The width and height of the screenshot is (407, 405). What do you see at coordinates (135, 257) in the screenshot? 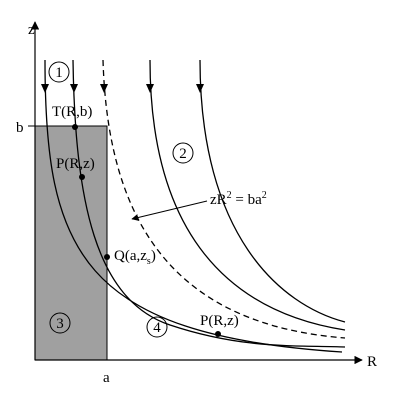
I see `q-label: Q(a,zs)` at bounding box center [135, 257].